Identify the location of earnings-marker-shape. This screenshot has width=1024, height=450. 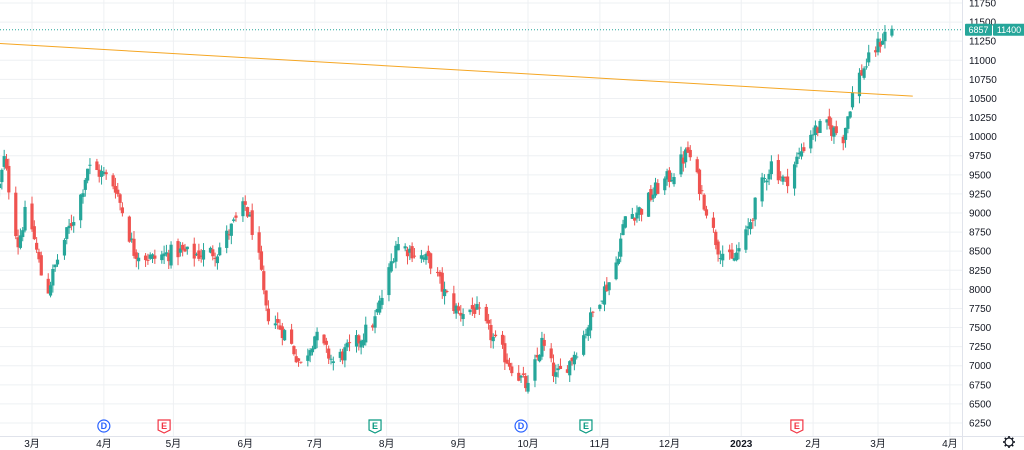
(586, 426).